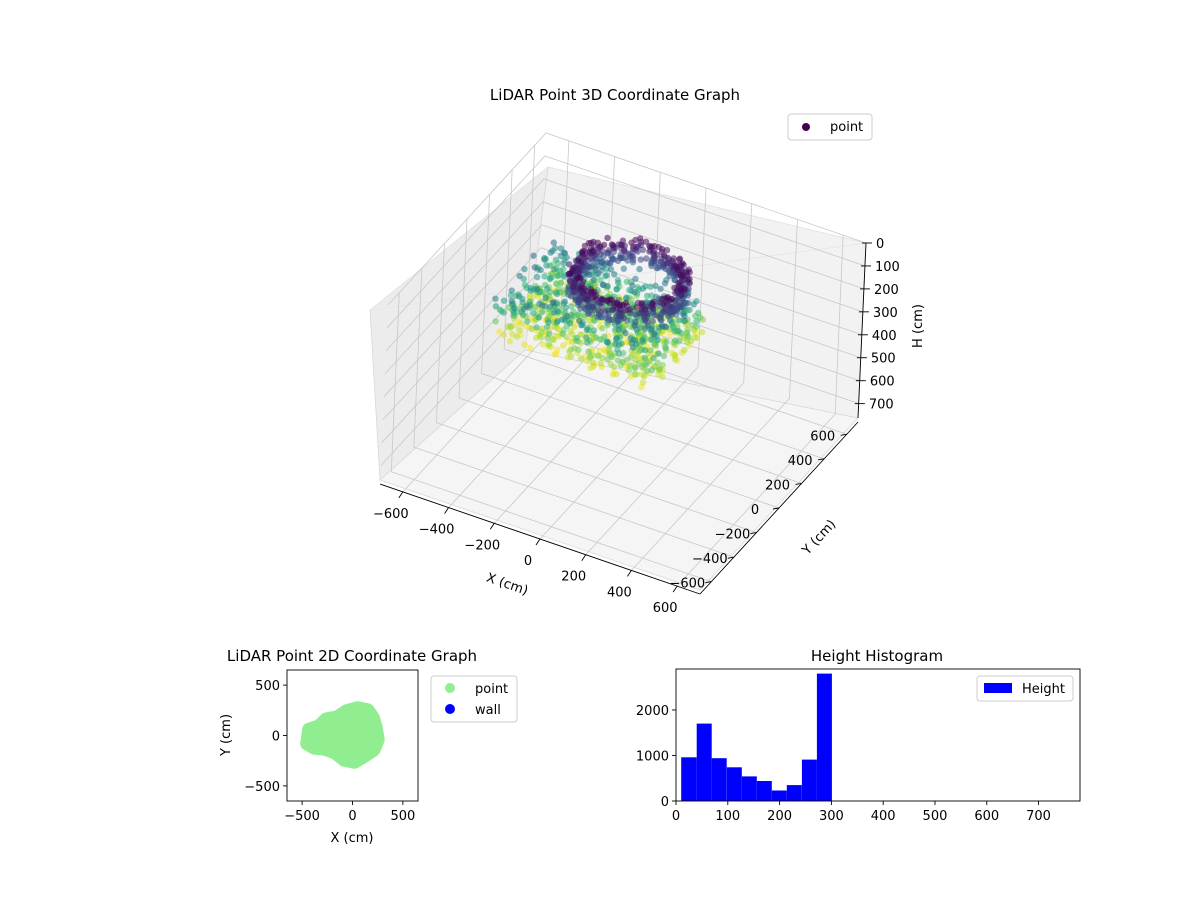  Describe the element at coordinates (573, 577) in the screenshot. I see `x-tick-label-3d: 200` at that location.